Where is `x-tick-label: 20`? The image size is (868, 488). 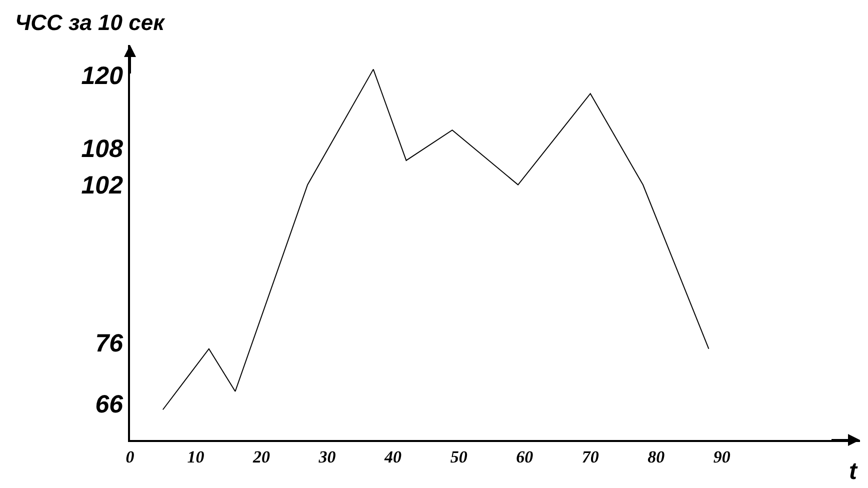 x-tick-label: 20 is located at coordinates (261, 456).